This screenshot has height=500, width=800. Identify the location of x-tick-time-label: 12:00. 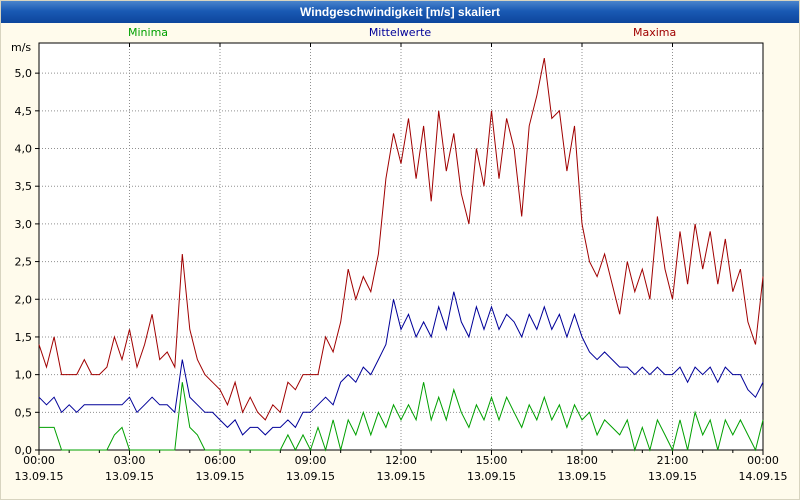
(401, 460).